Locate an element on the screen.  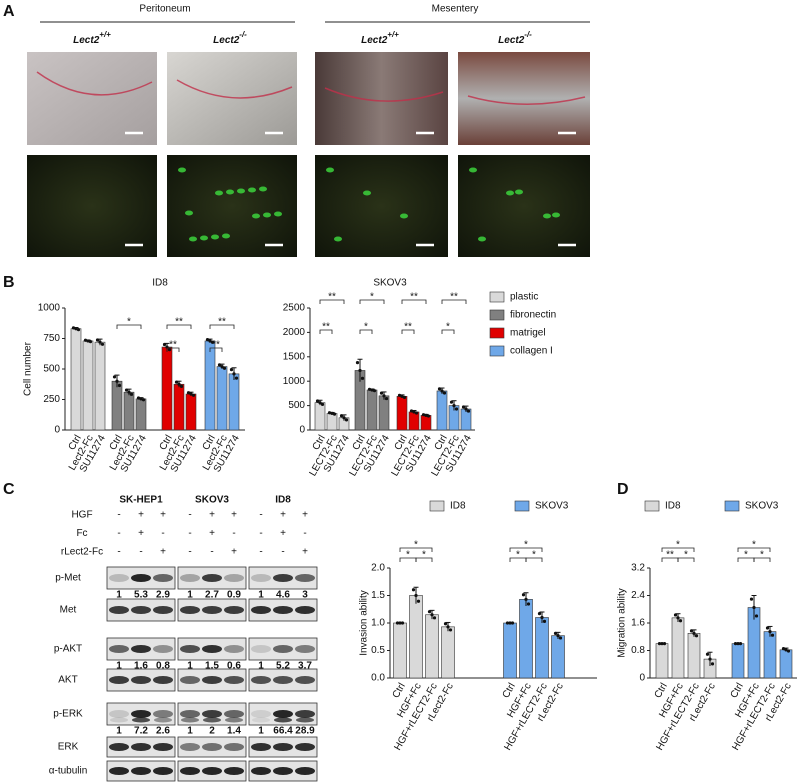
chart-title: SKOV3 is located at coordinates (390, 283).